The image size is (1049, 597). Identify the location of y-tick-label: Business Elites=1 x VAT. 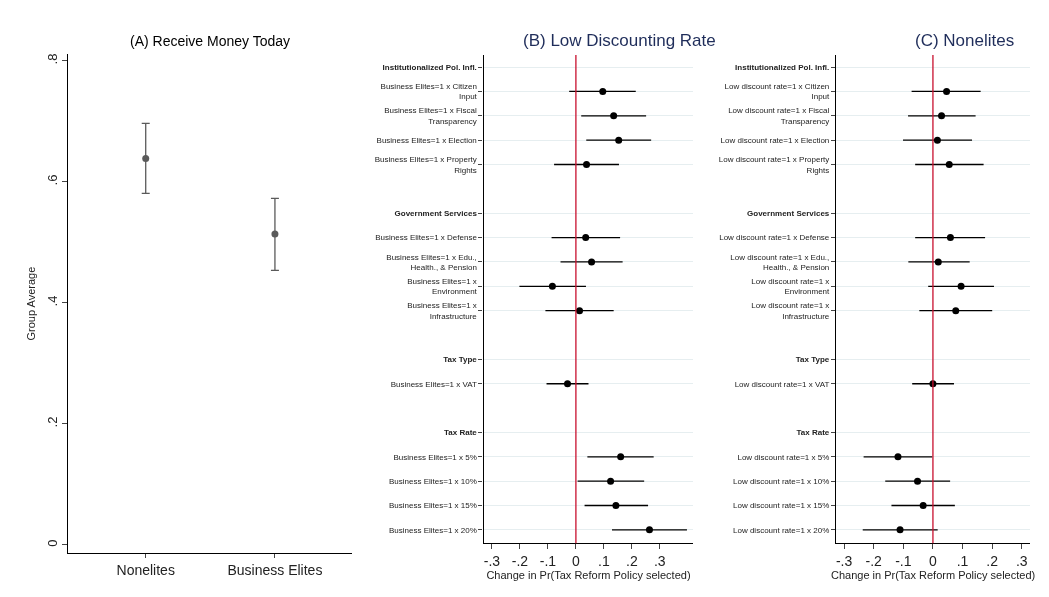
(433, 384).